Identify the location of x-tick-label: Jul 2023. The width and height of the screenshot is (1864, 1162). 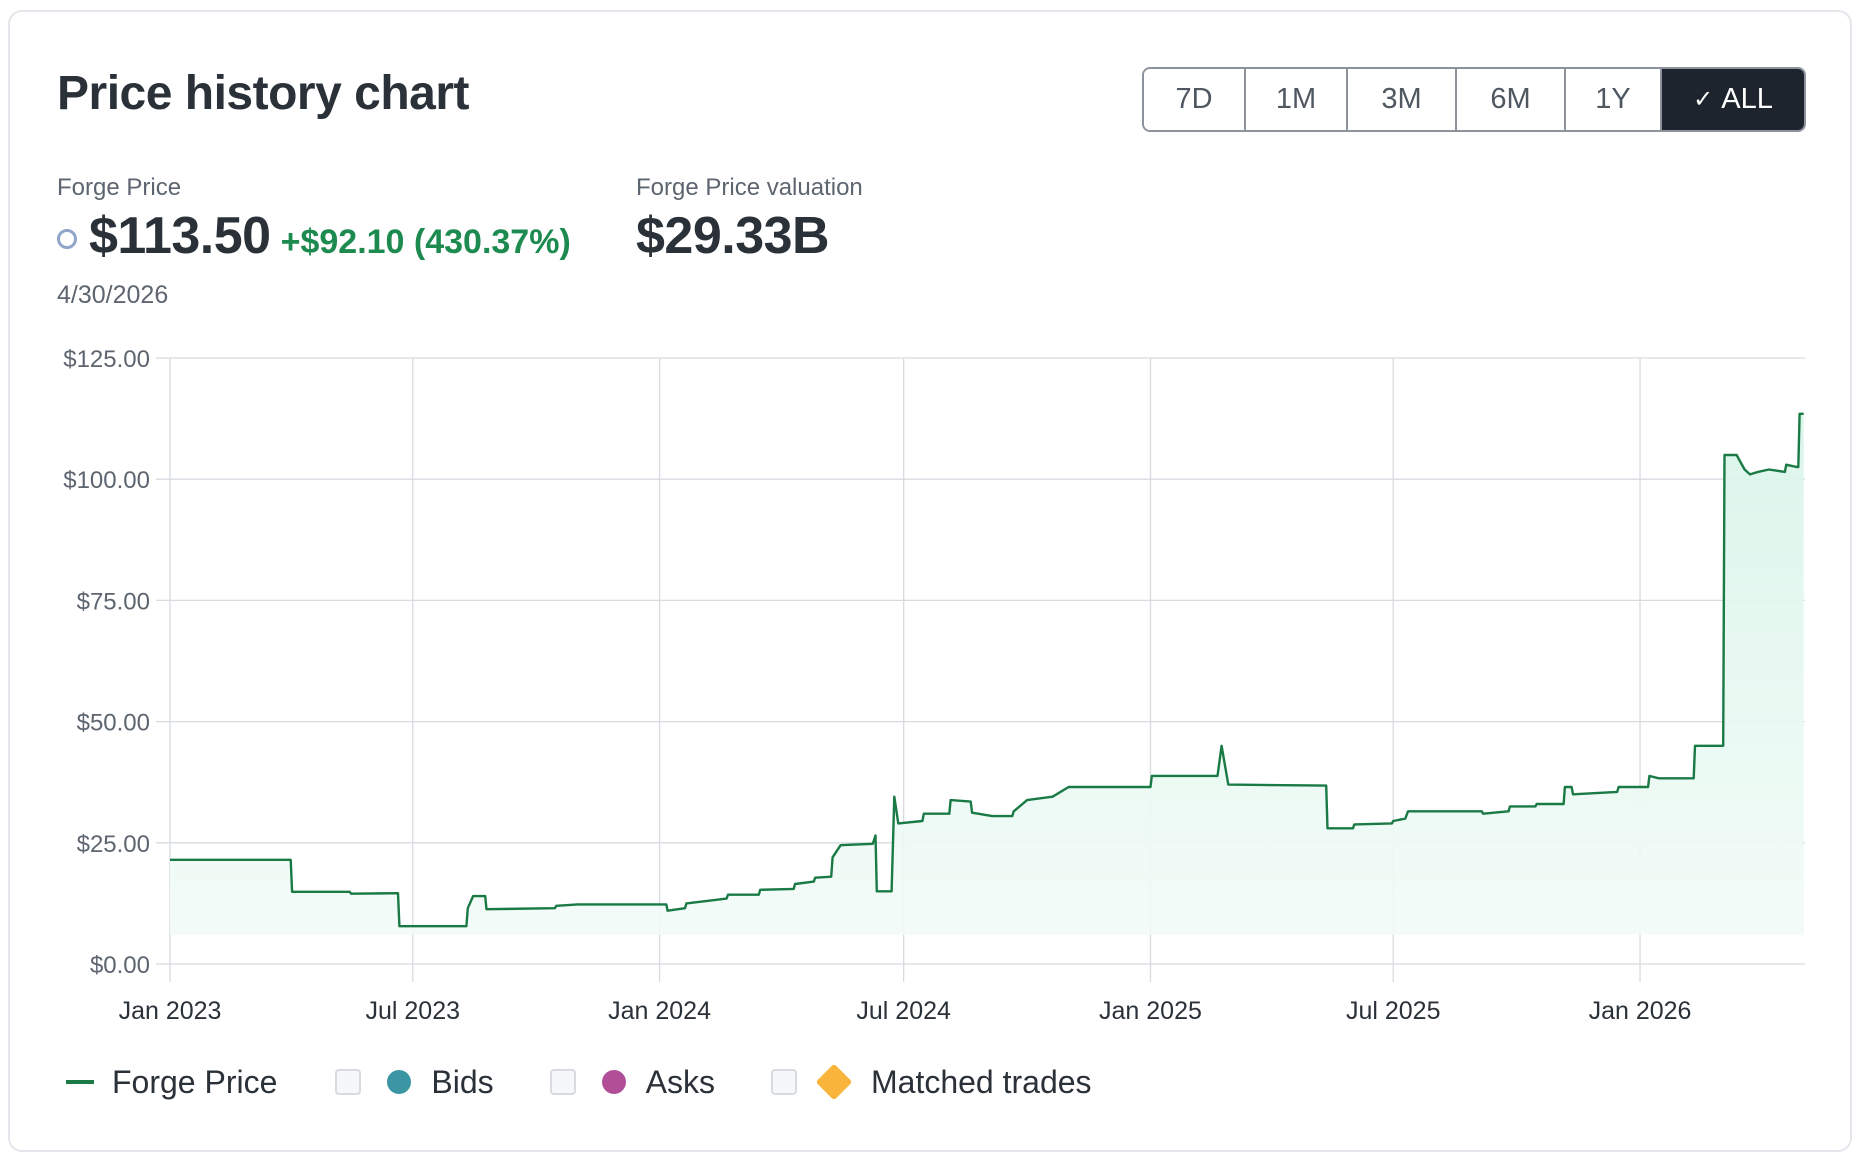
(413, 1011).